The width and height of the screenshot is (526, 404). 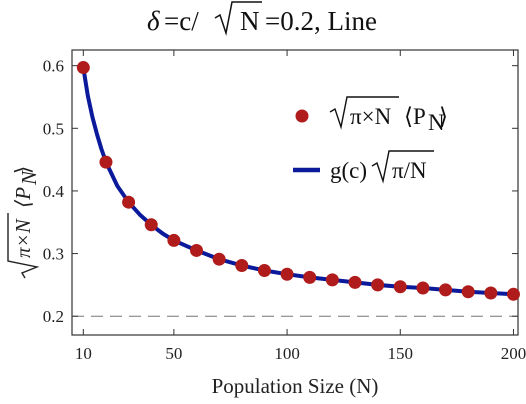 What do you see at coordinates (23, 170) in the screenshot?
I see `y-axis-close: ⟩` at bounding box center [23, 170].